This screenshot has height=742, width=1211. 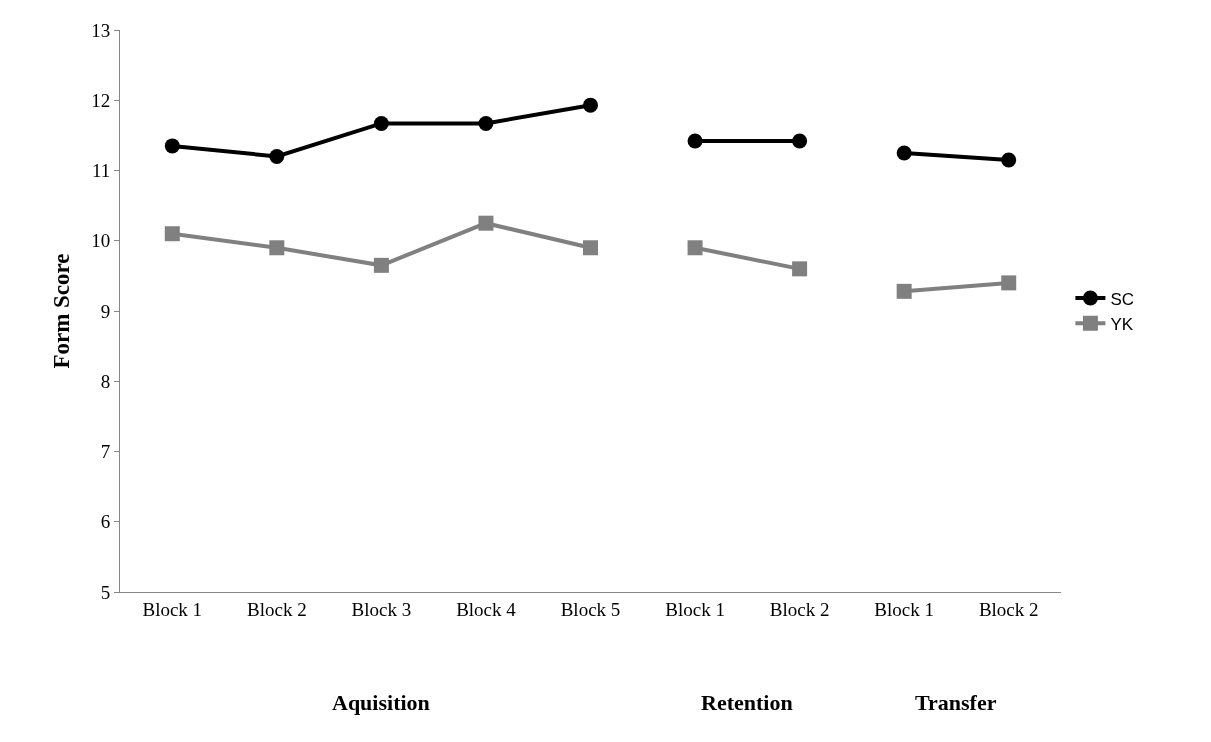 What do you see at coordinates (105, 522) in the screenshot?
I see `y-tick-label: 6` at bounding box center [105, 522].